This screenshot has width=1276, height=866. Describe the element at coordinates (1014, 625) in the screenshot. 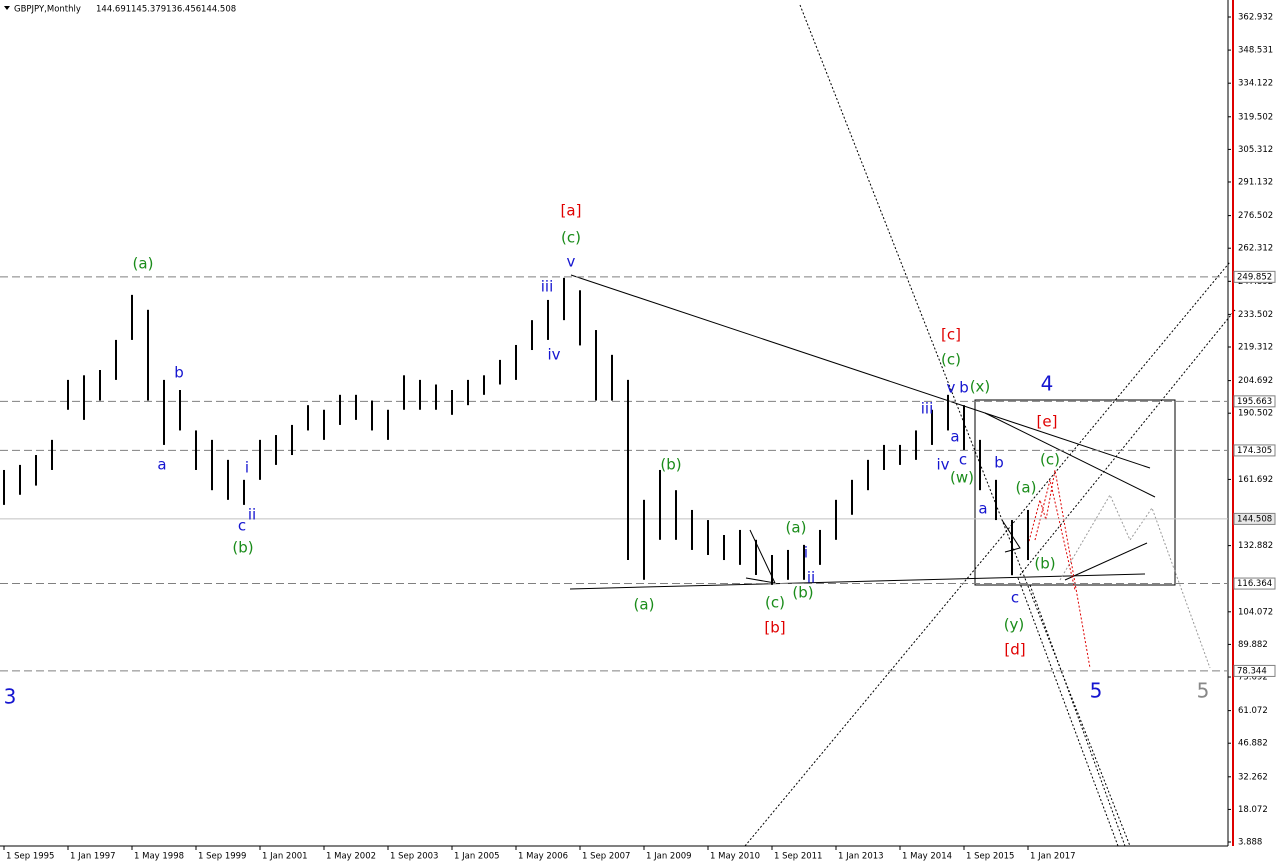

I see `wave-label: (y)` at that location.